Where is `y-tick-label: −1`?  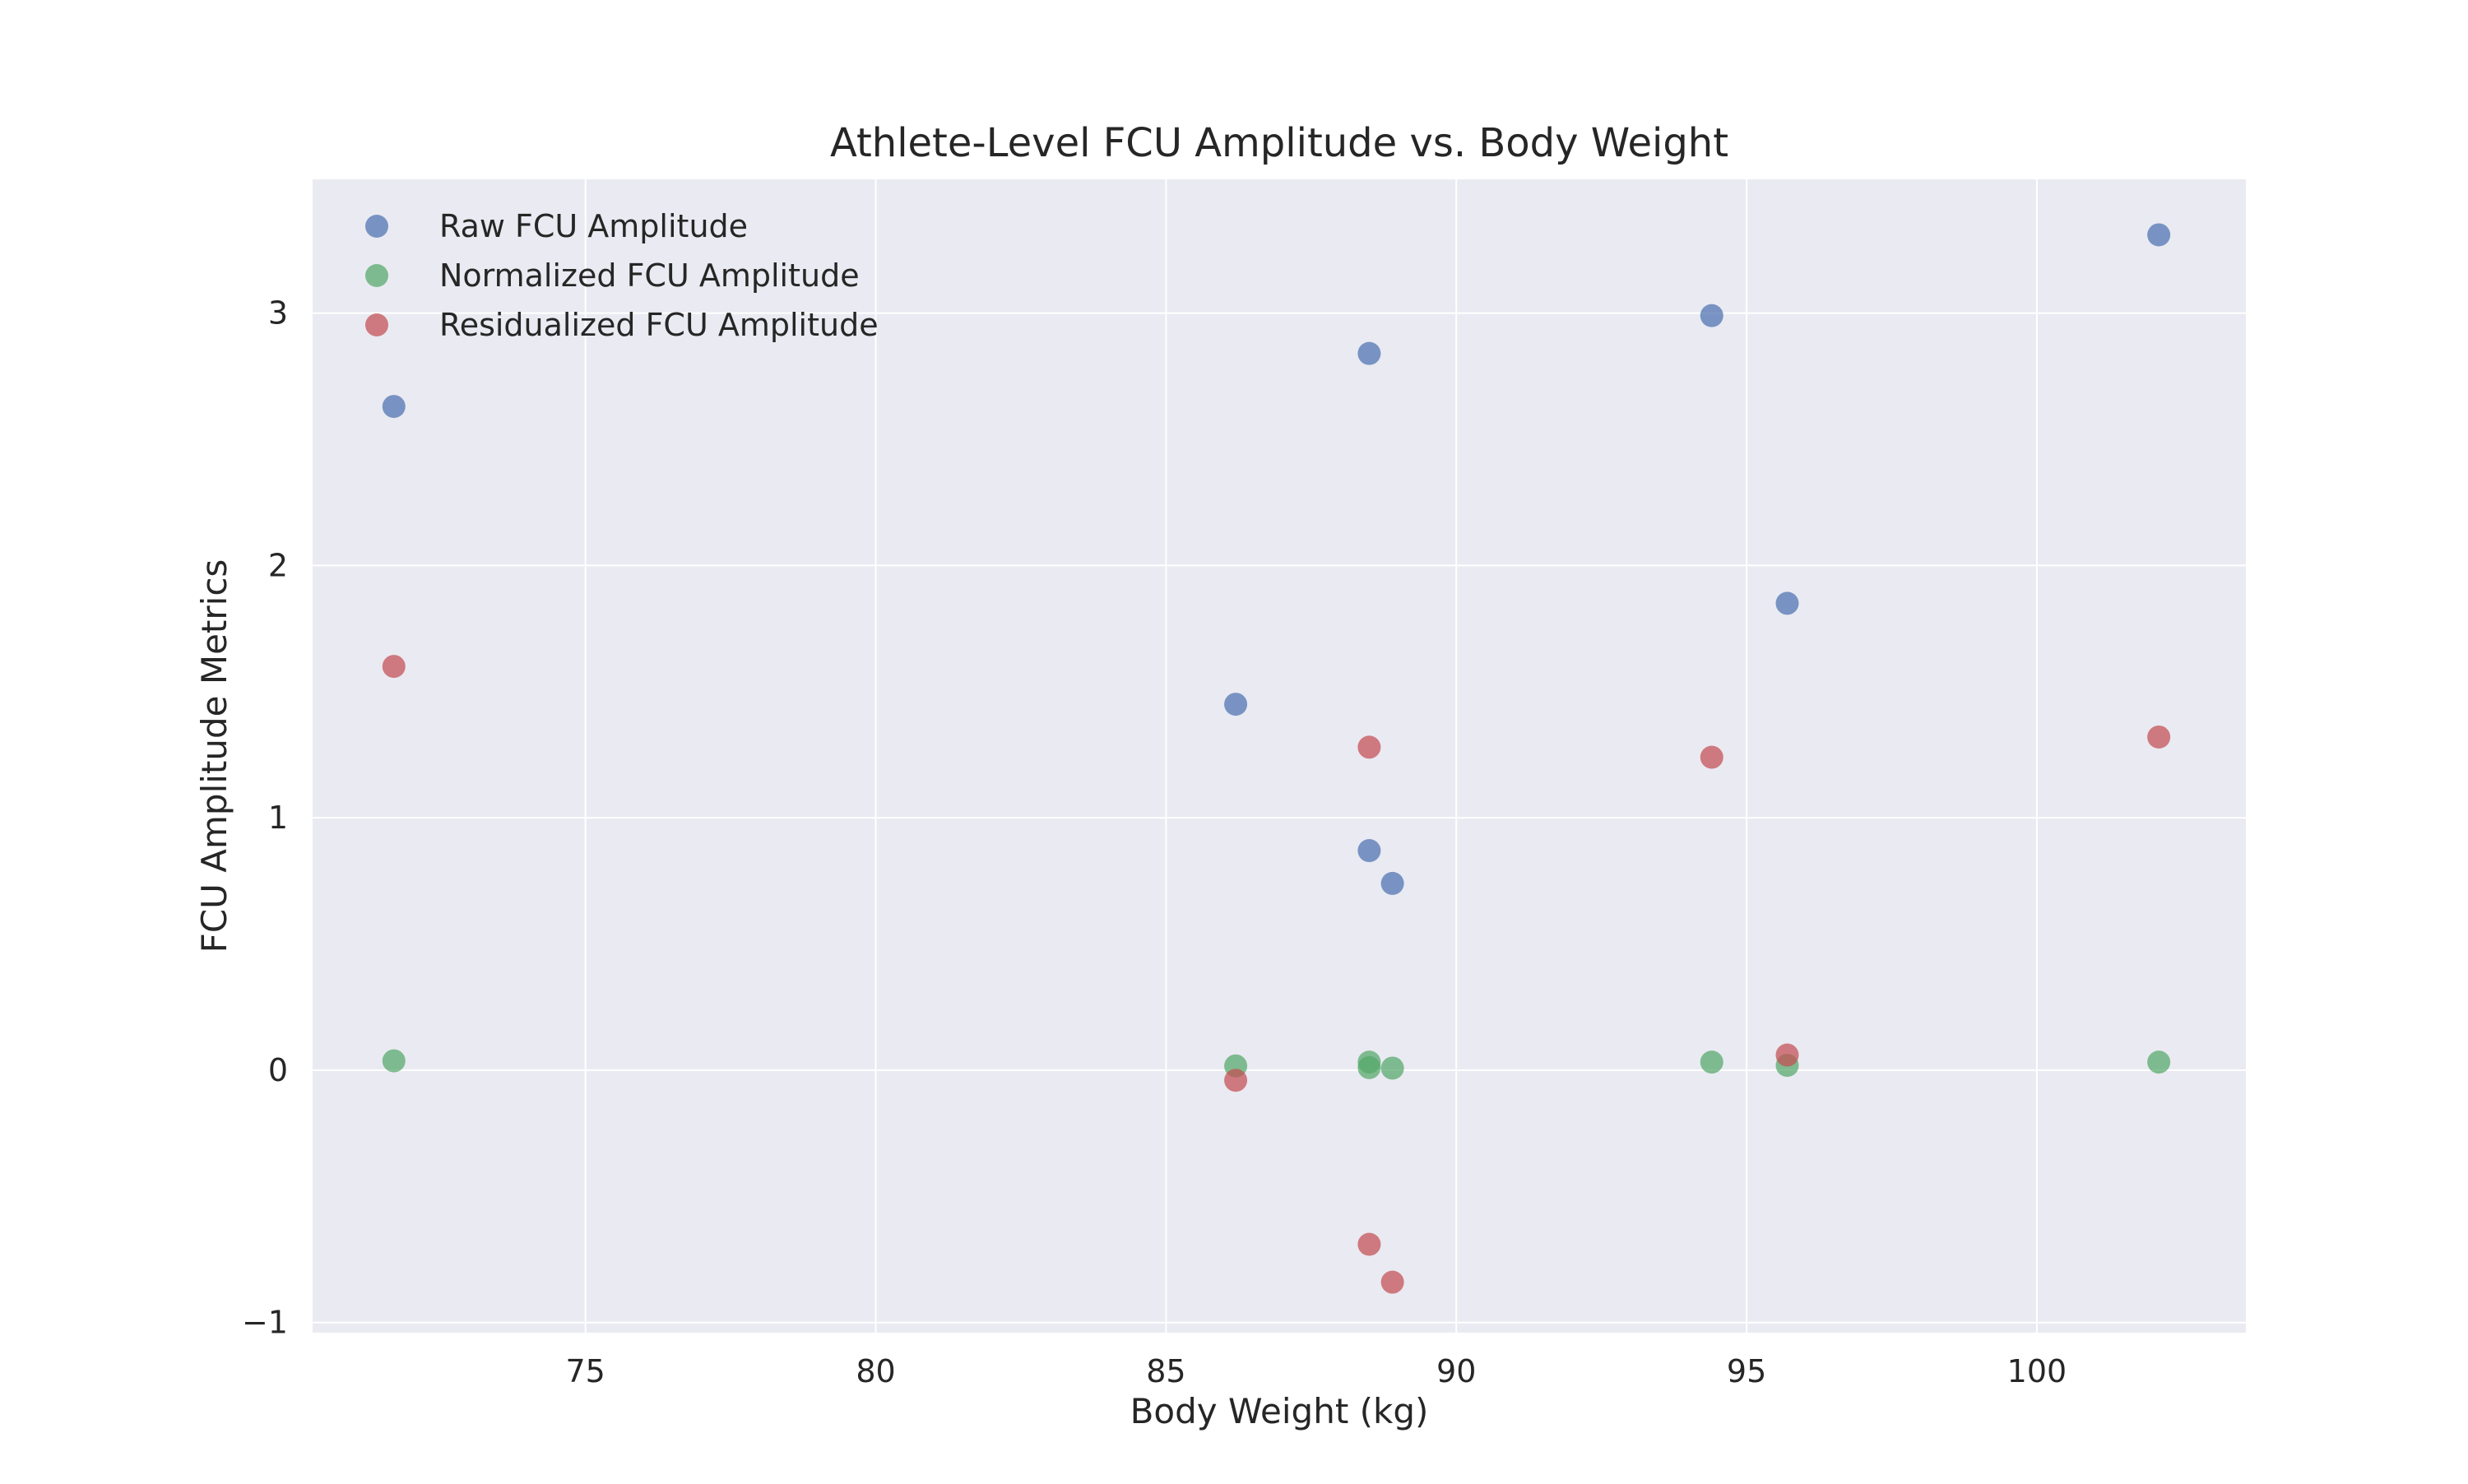
y-tick-label: −1 is located at coordinates (265, 1323).